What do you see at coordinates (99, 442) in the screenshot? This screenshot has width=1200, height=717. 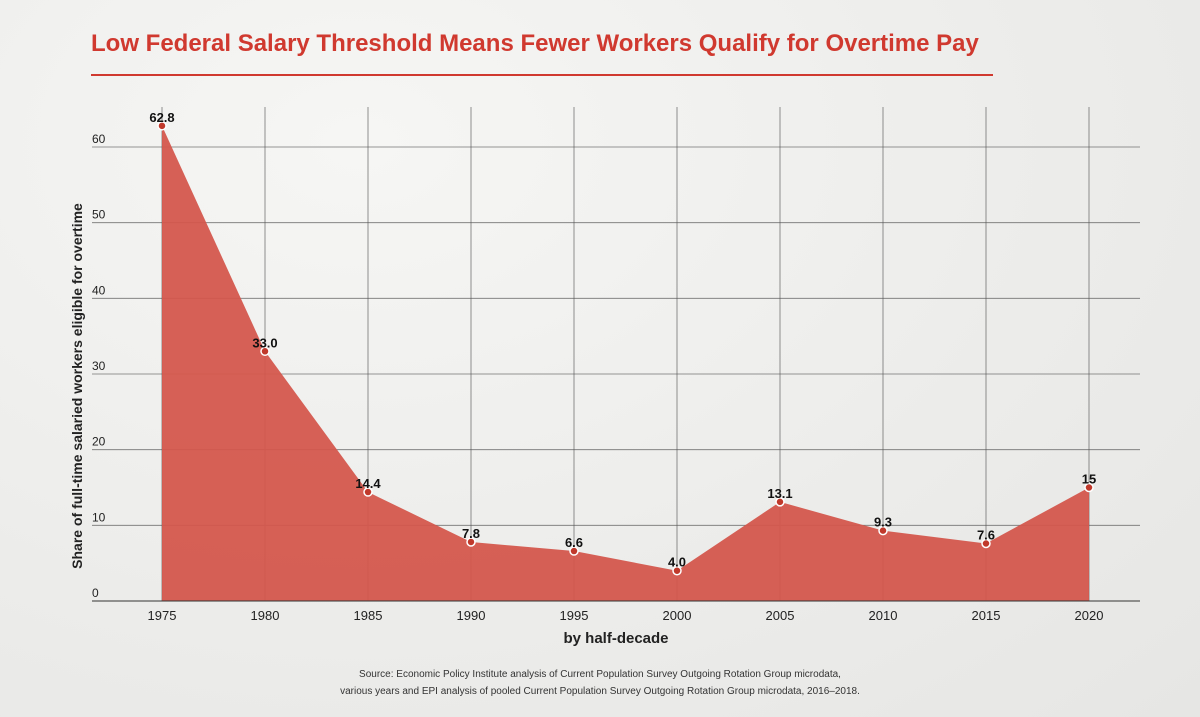 I see `y-tick-label: 20` at bounding box center [99, 442].